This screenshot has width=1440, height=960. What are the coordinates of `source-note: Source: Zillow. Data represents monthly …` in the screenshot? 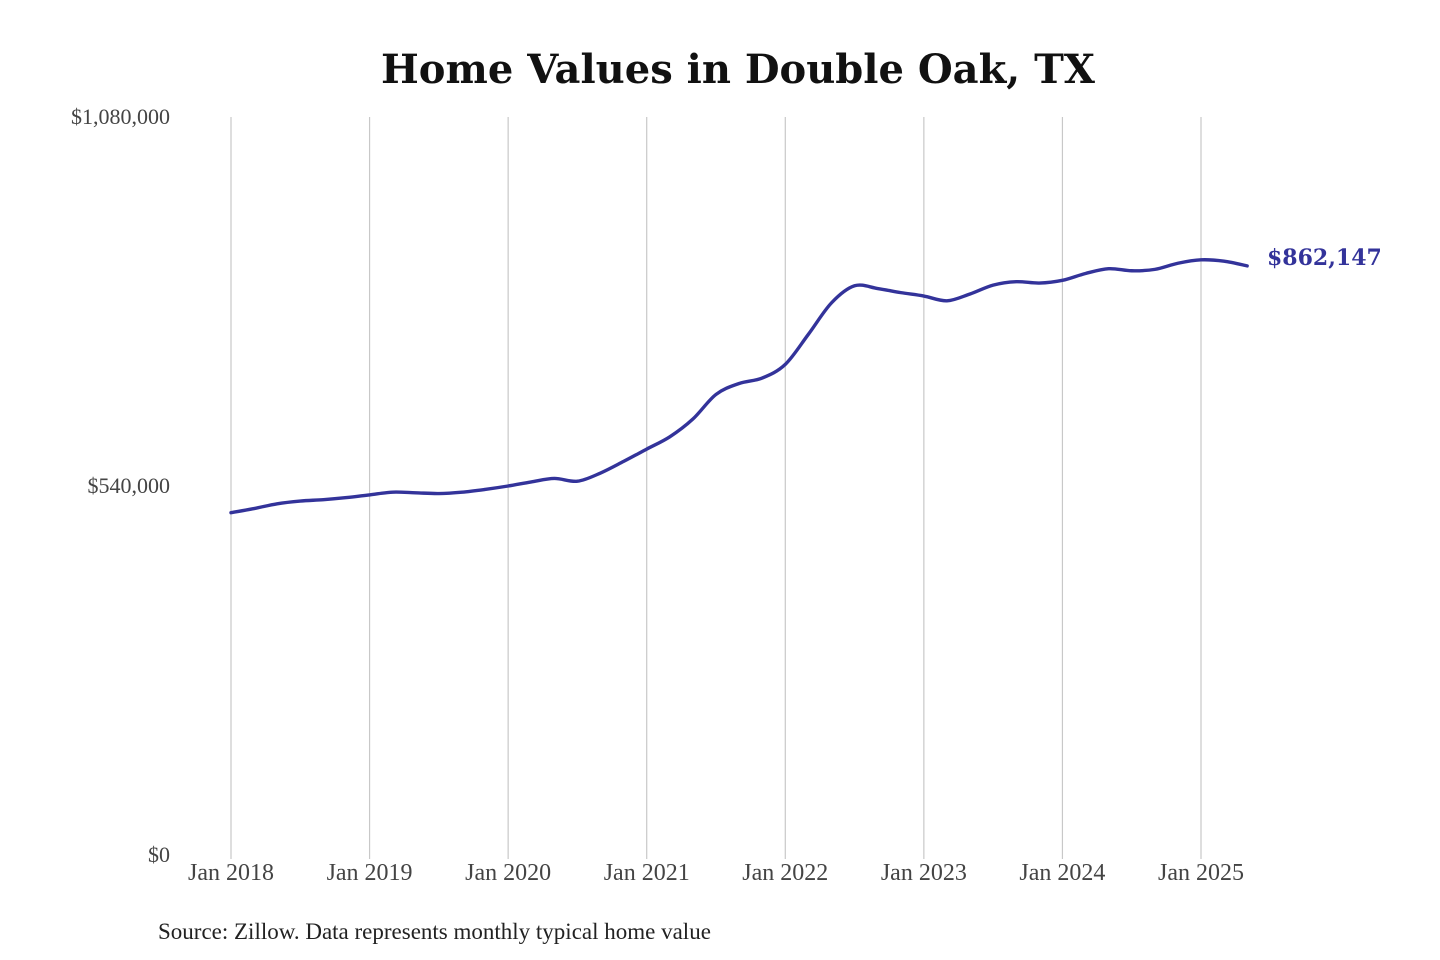 It's located at (434, 931).